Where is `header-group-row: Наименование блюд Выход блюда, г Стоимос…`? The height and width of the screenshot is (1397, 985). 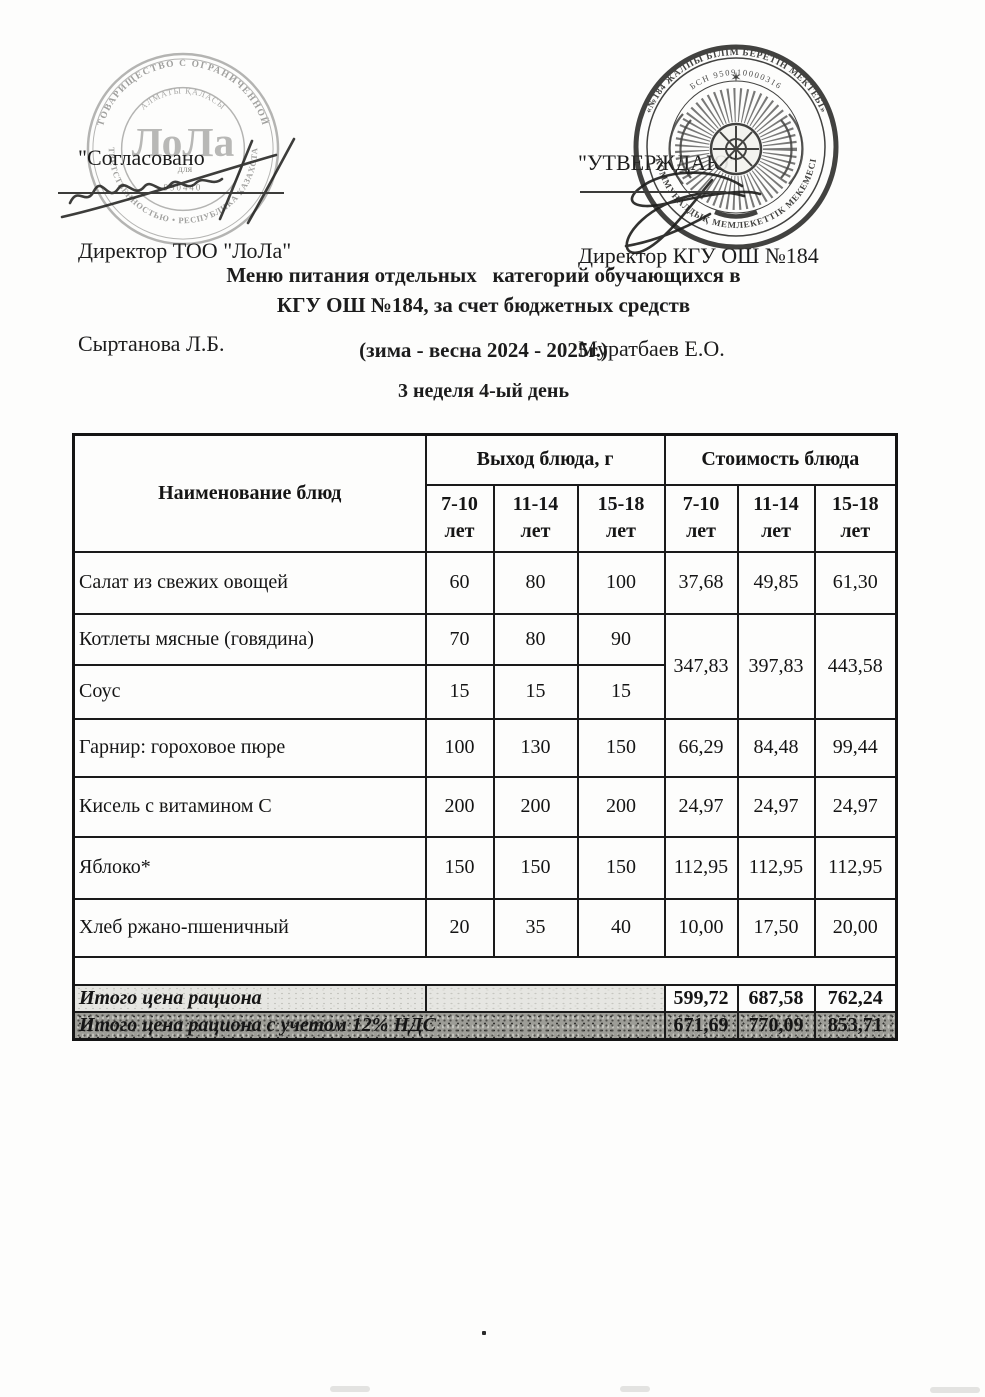
header-group-row: Наименование блюд Выход блюда, г Стоимос… is located at coordinates (485, 493).